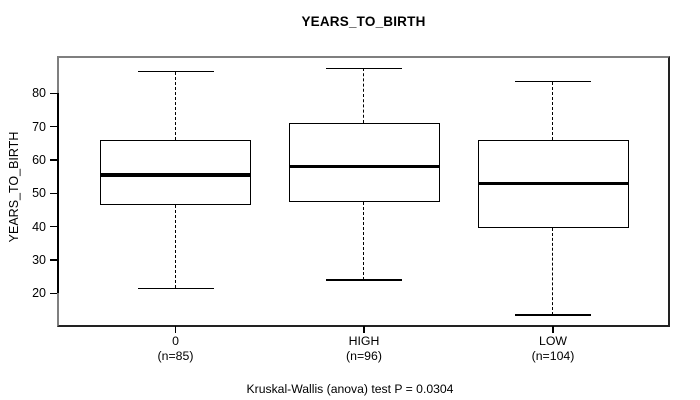 The height and width of the screenshot is (400, 700). What do you see at coordinates (39, 226) in the screenshot?
I see `y-tick-label: 40` at bounding box center [39, 226].